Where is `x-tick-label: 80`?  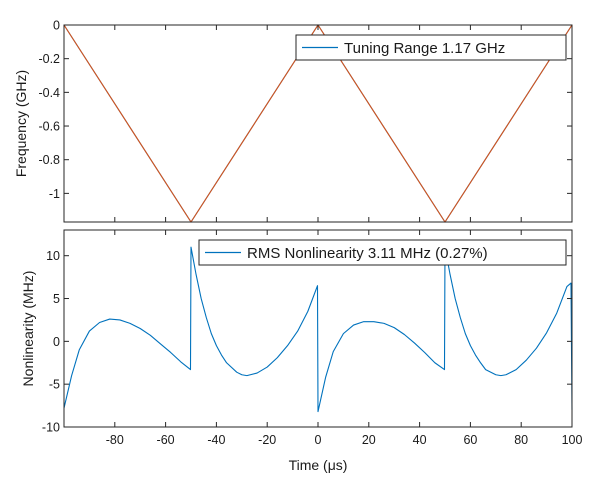 x-tick-label: 80 is located at coordinates (521, 440).